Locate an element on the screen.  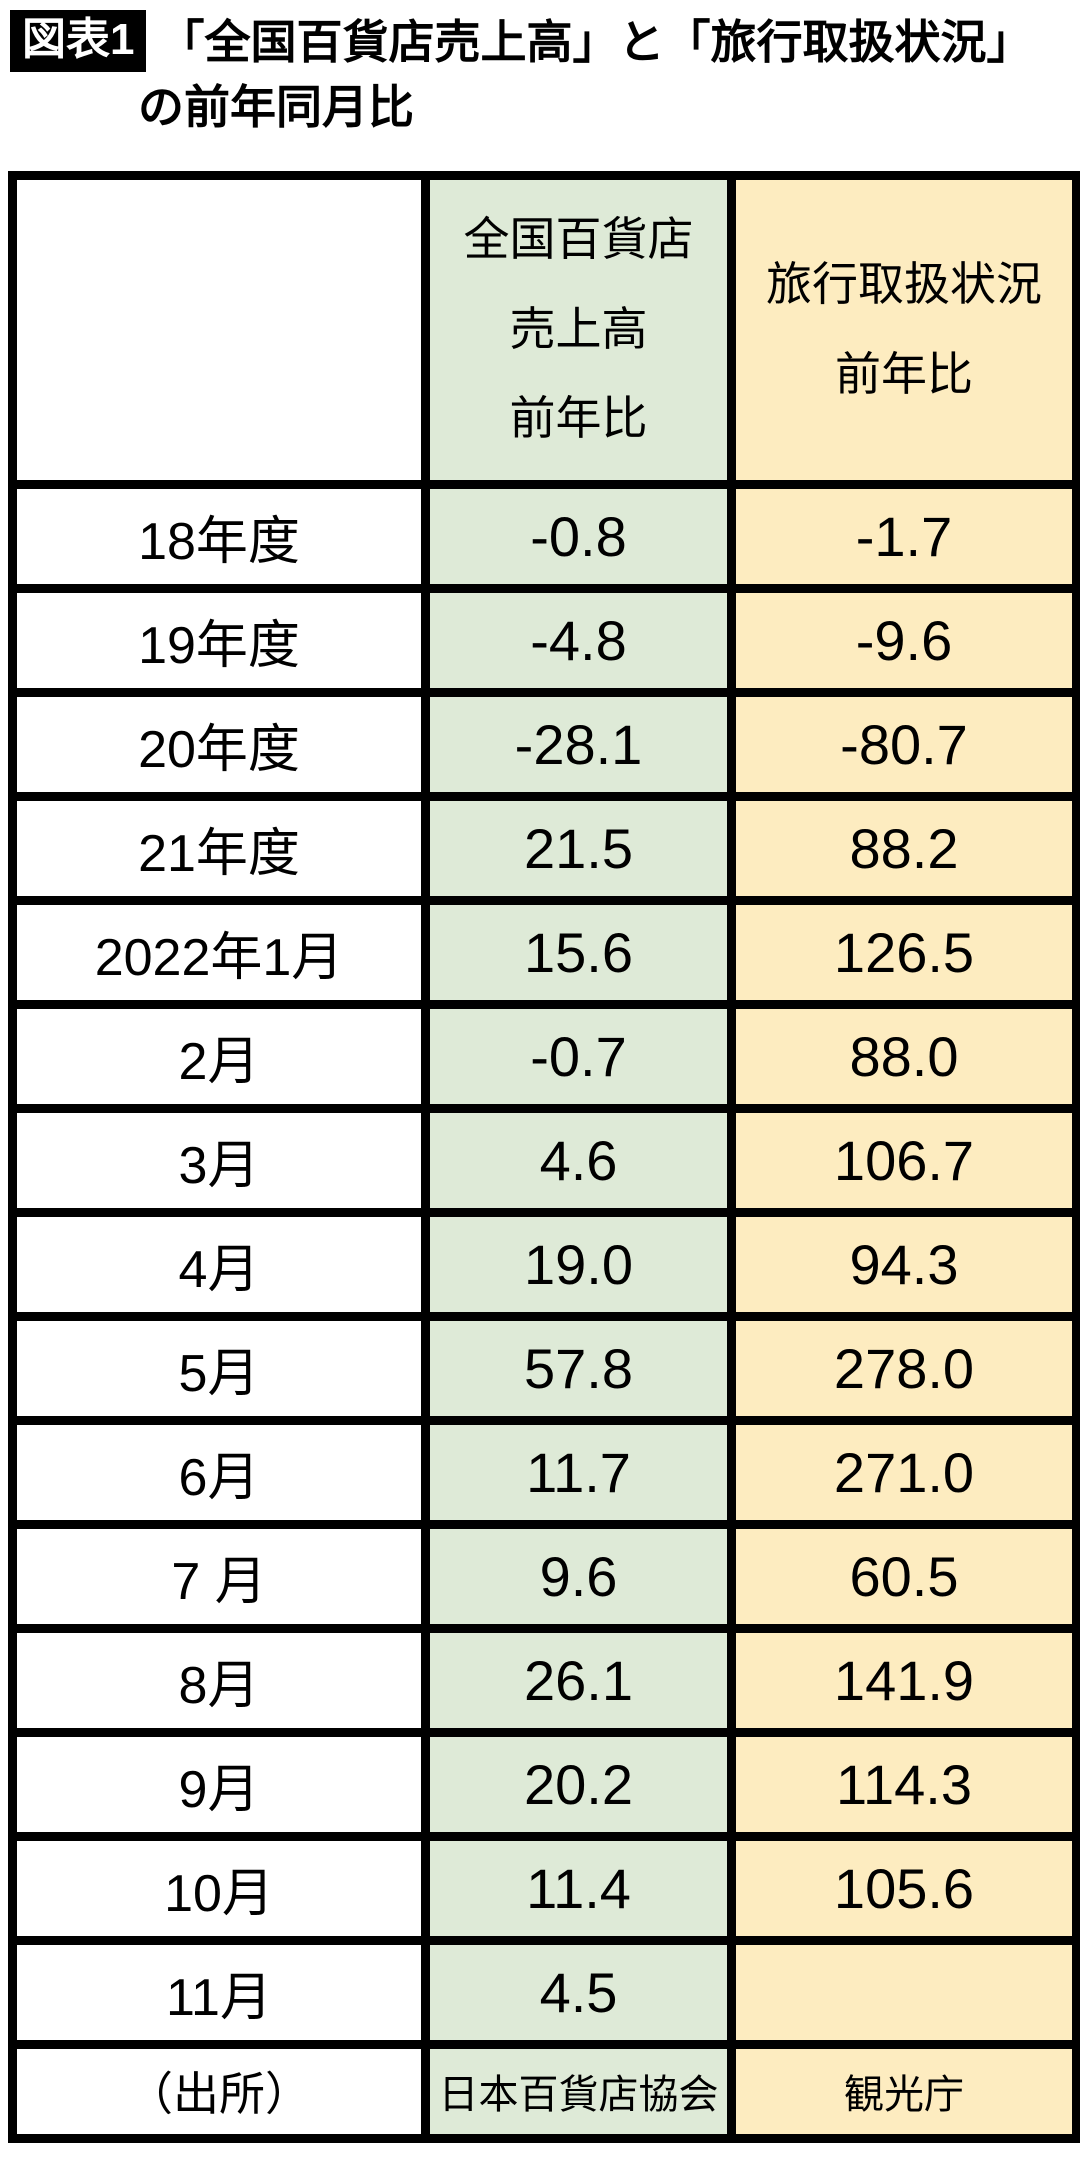
dept-value: 20.2 is located at coordinates (578, 1784).